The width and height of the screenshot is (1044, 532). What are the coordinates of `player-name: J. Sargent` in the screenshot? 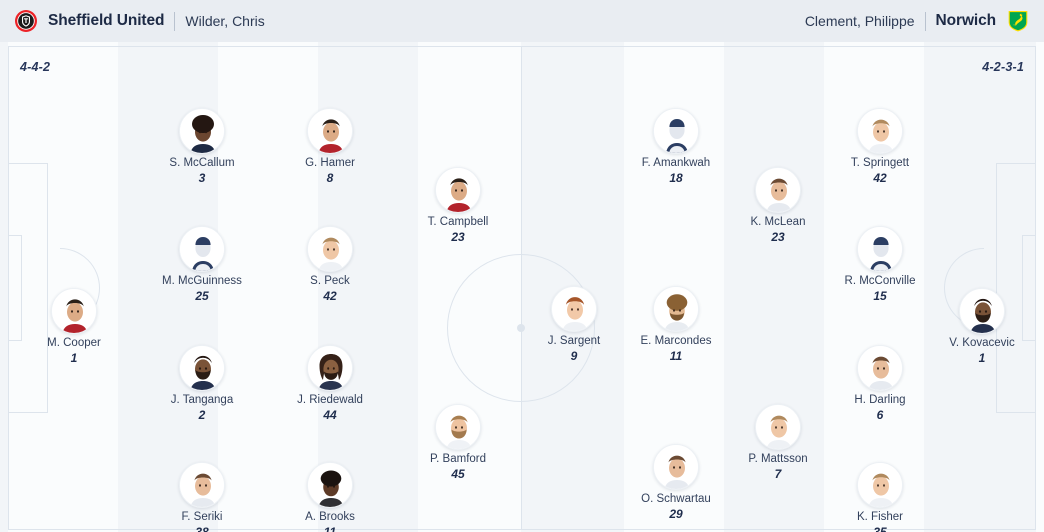 It's located at (574, 341).